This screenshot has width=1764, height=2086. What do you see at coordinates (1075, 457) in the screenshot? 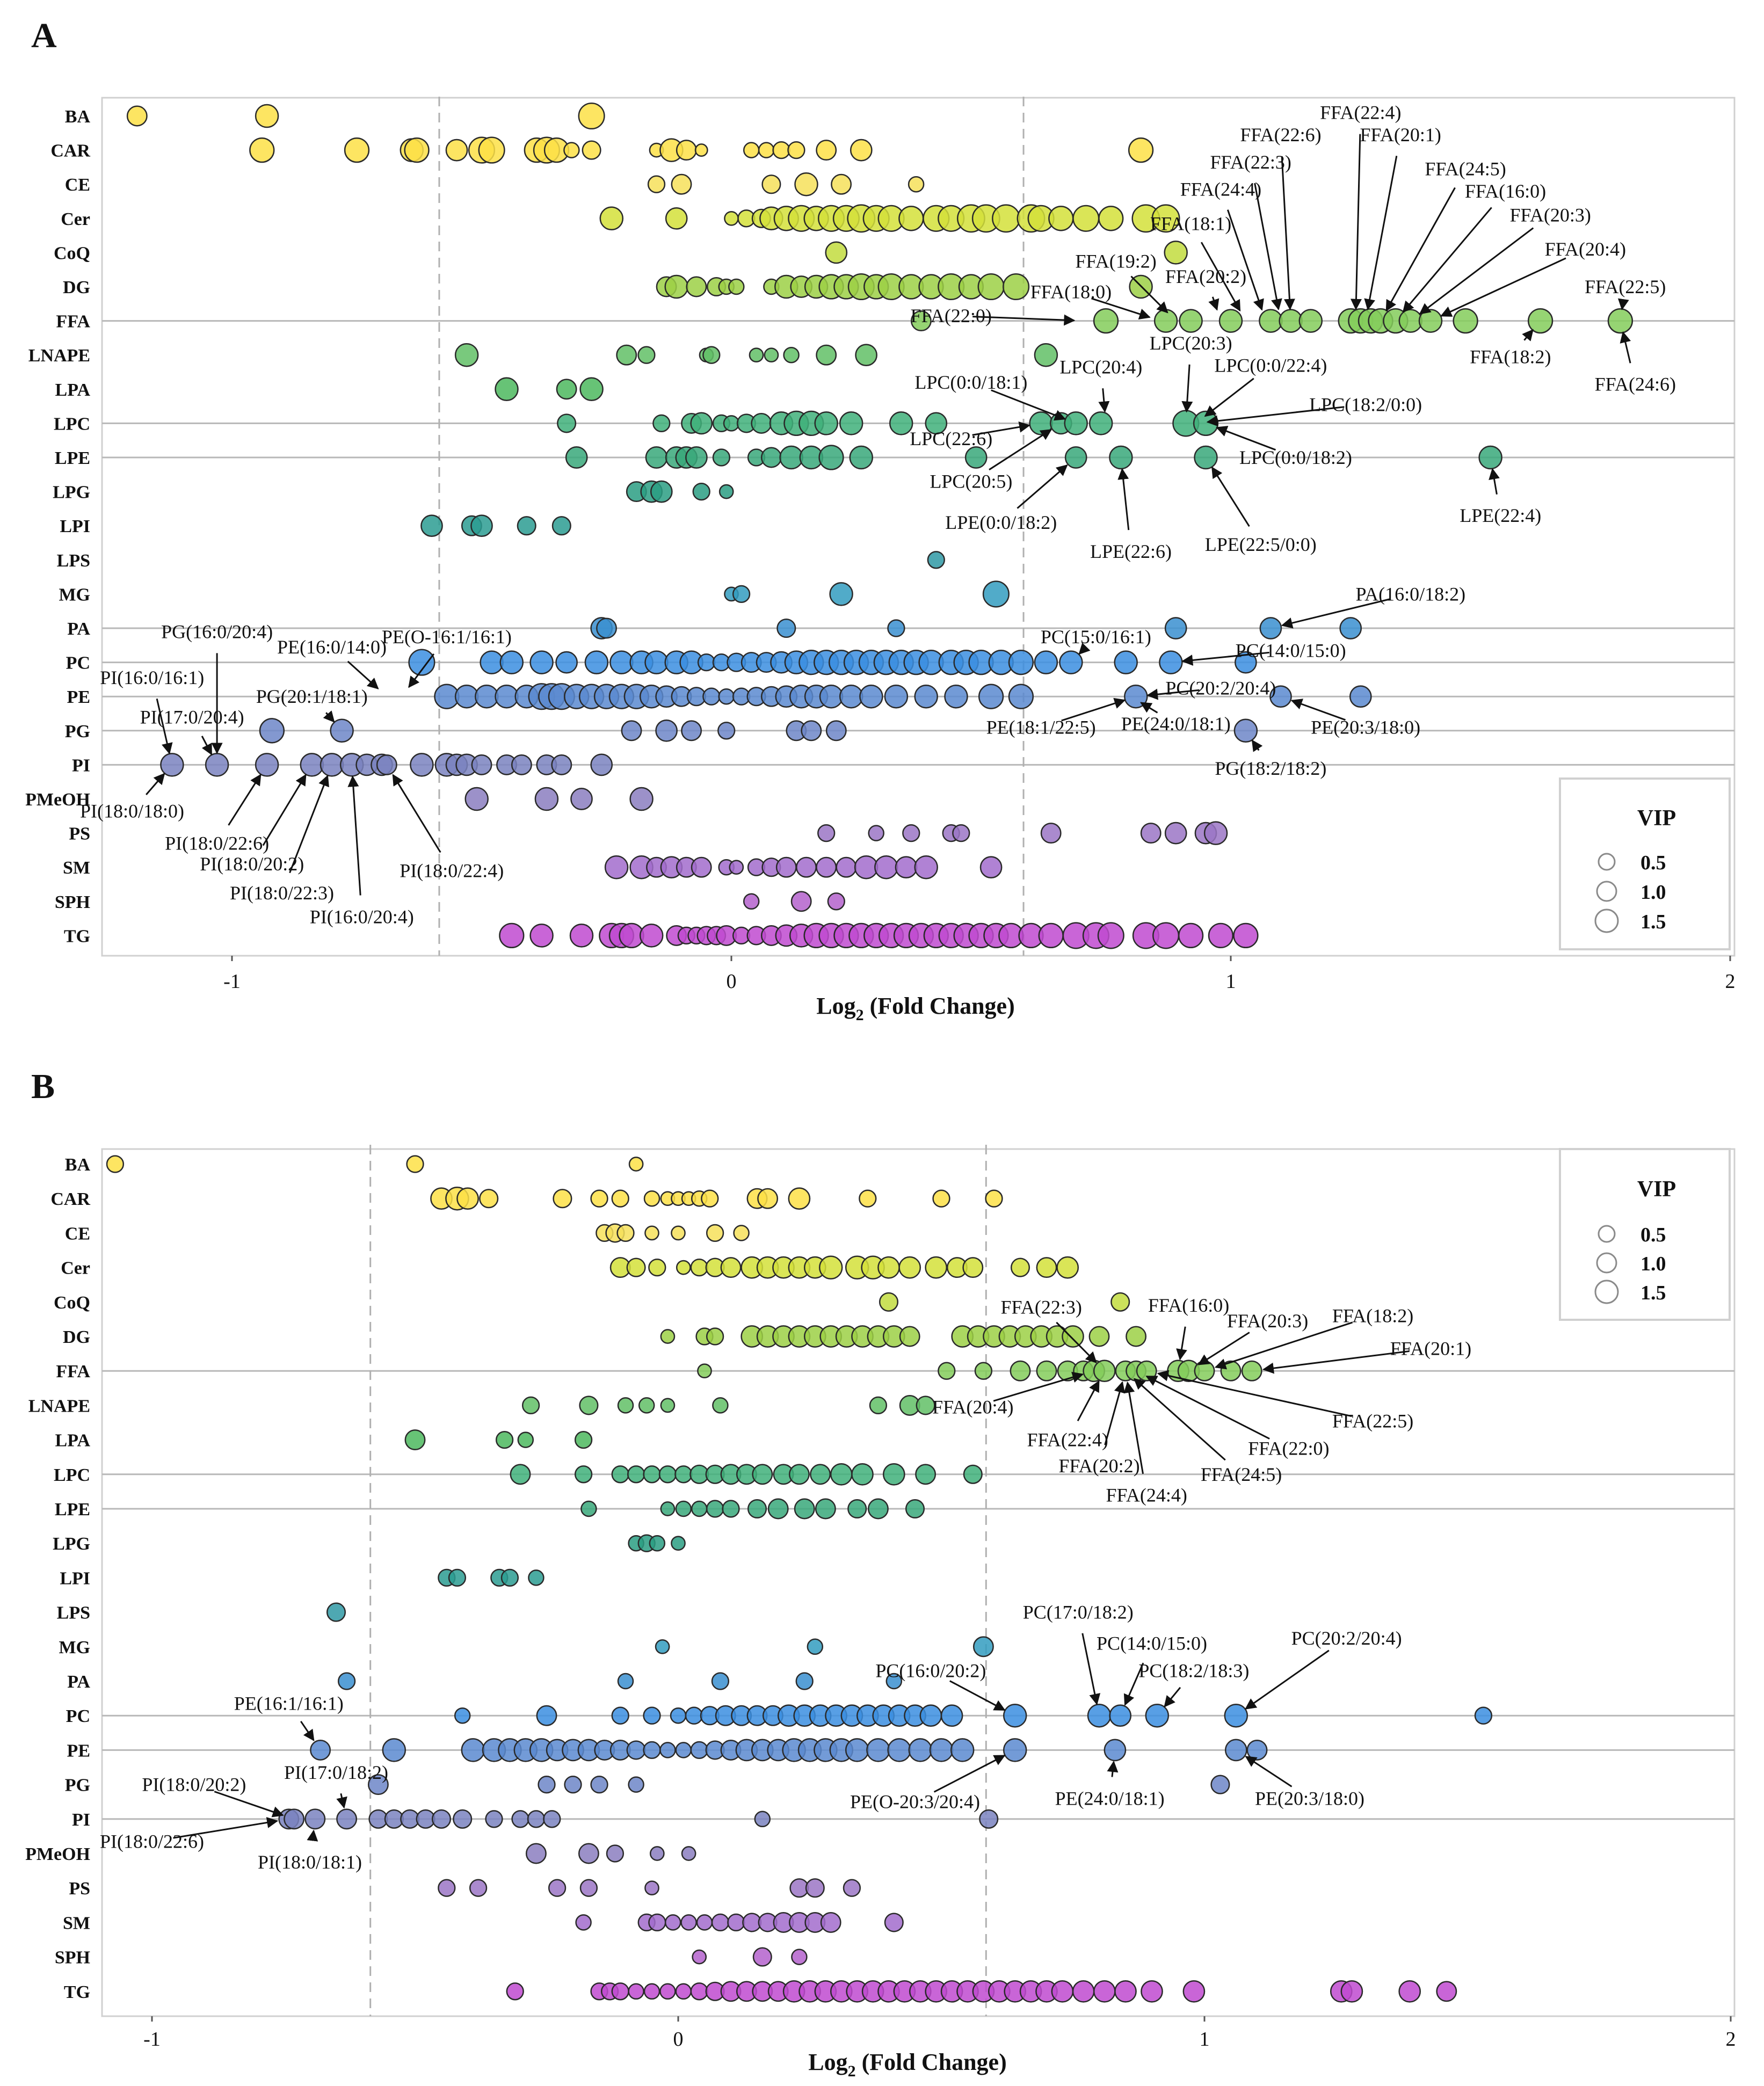
I see `point-lpe` at bounding box center [1075, 457].